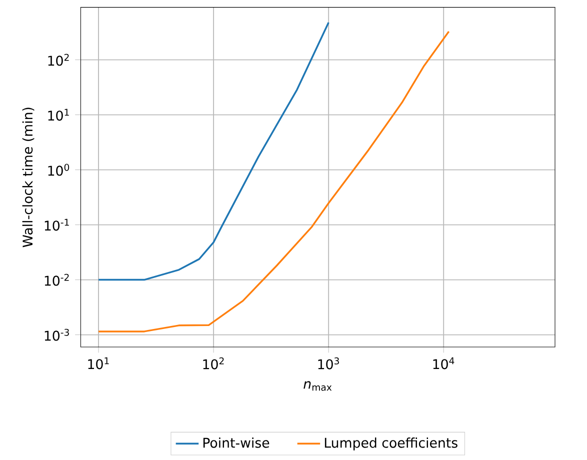 This screenshot has width=587, height=460. What do you see at coordinates (56, 280) in the screenshot?
I see `y-tick-label: 10$^{-2}$` at bounding box center [56, 280].